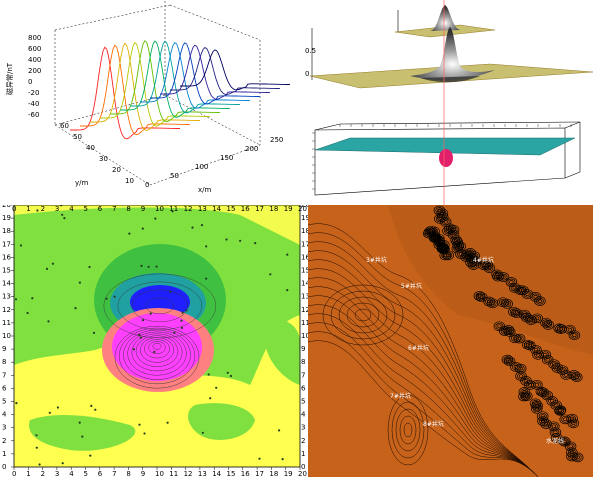 This screenshot has width=593, height=477. Describe the element at coordinates (226, 158) in the screenshot. I see `x-tick-label: 150` at that location.